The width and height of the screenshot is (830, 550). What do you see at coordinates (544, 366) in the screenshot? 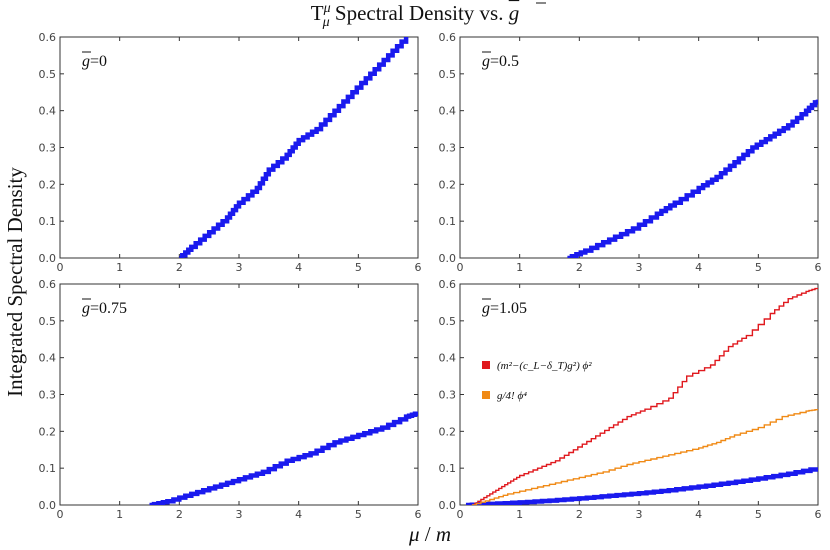
I see `legend-label-red: (m²−(c_L−δ_T)g²) ϕ²` at bounding box center [544, 366].